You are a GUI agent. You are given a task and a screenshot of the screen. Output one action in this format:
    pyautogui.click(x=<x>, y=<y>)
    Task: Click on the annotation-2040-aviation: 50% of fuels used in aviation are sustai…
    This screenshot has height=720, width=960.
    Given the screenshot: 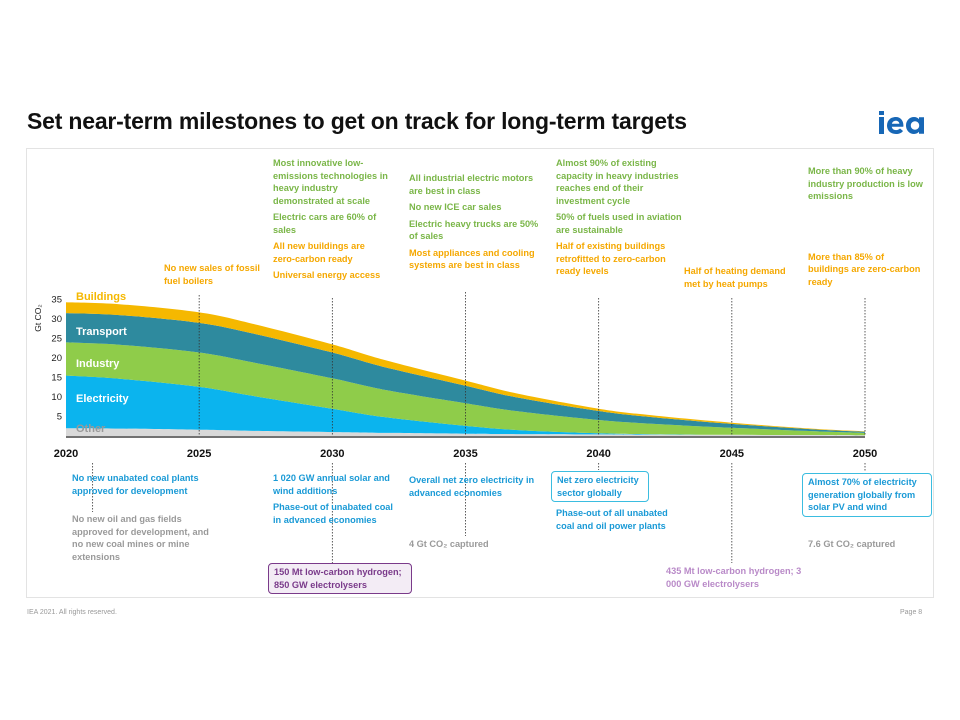 What is the action you would take?
    pyautogui.click(x=619, y=223)
    